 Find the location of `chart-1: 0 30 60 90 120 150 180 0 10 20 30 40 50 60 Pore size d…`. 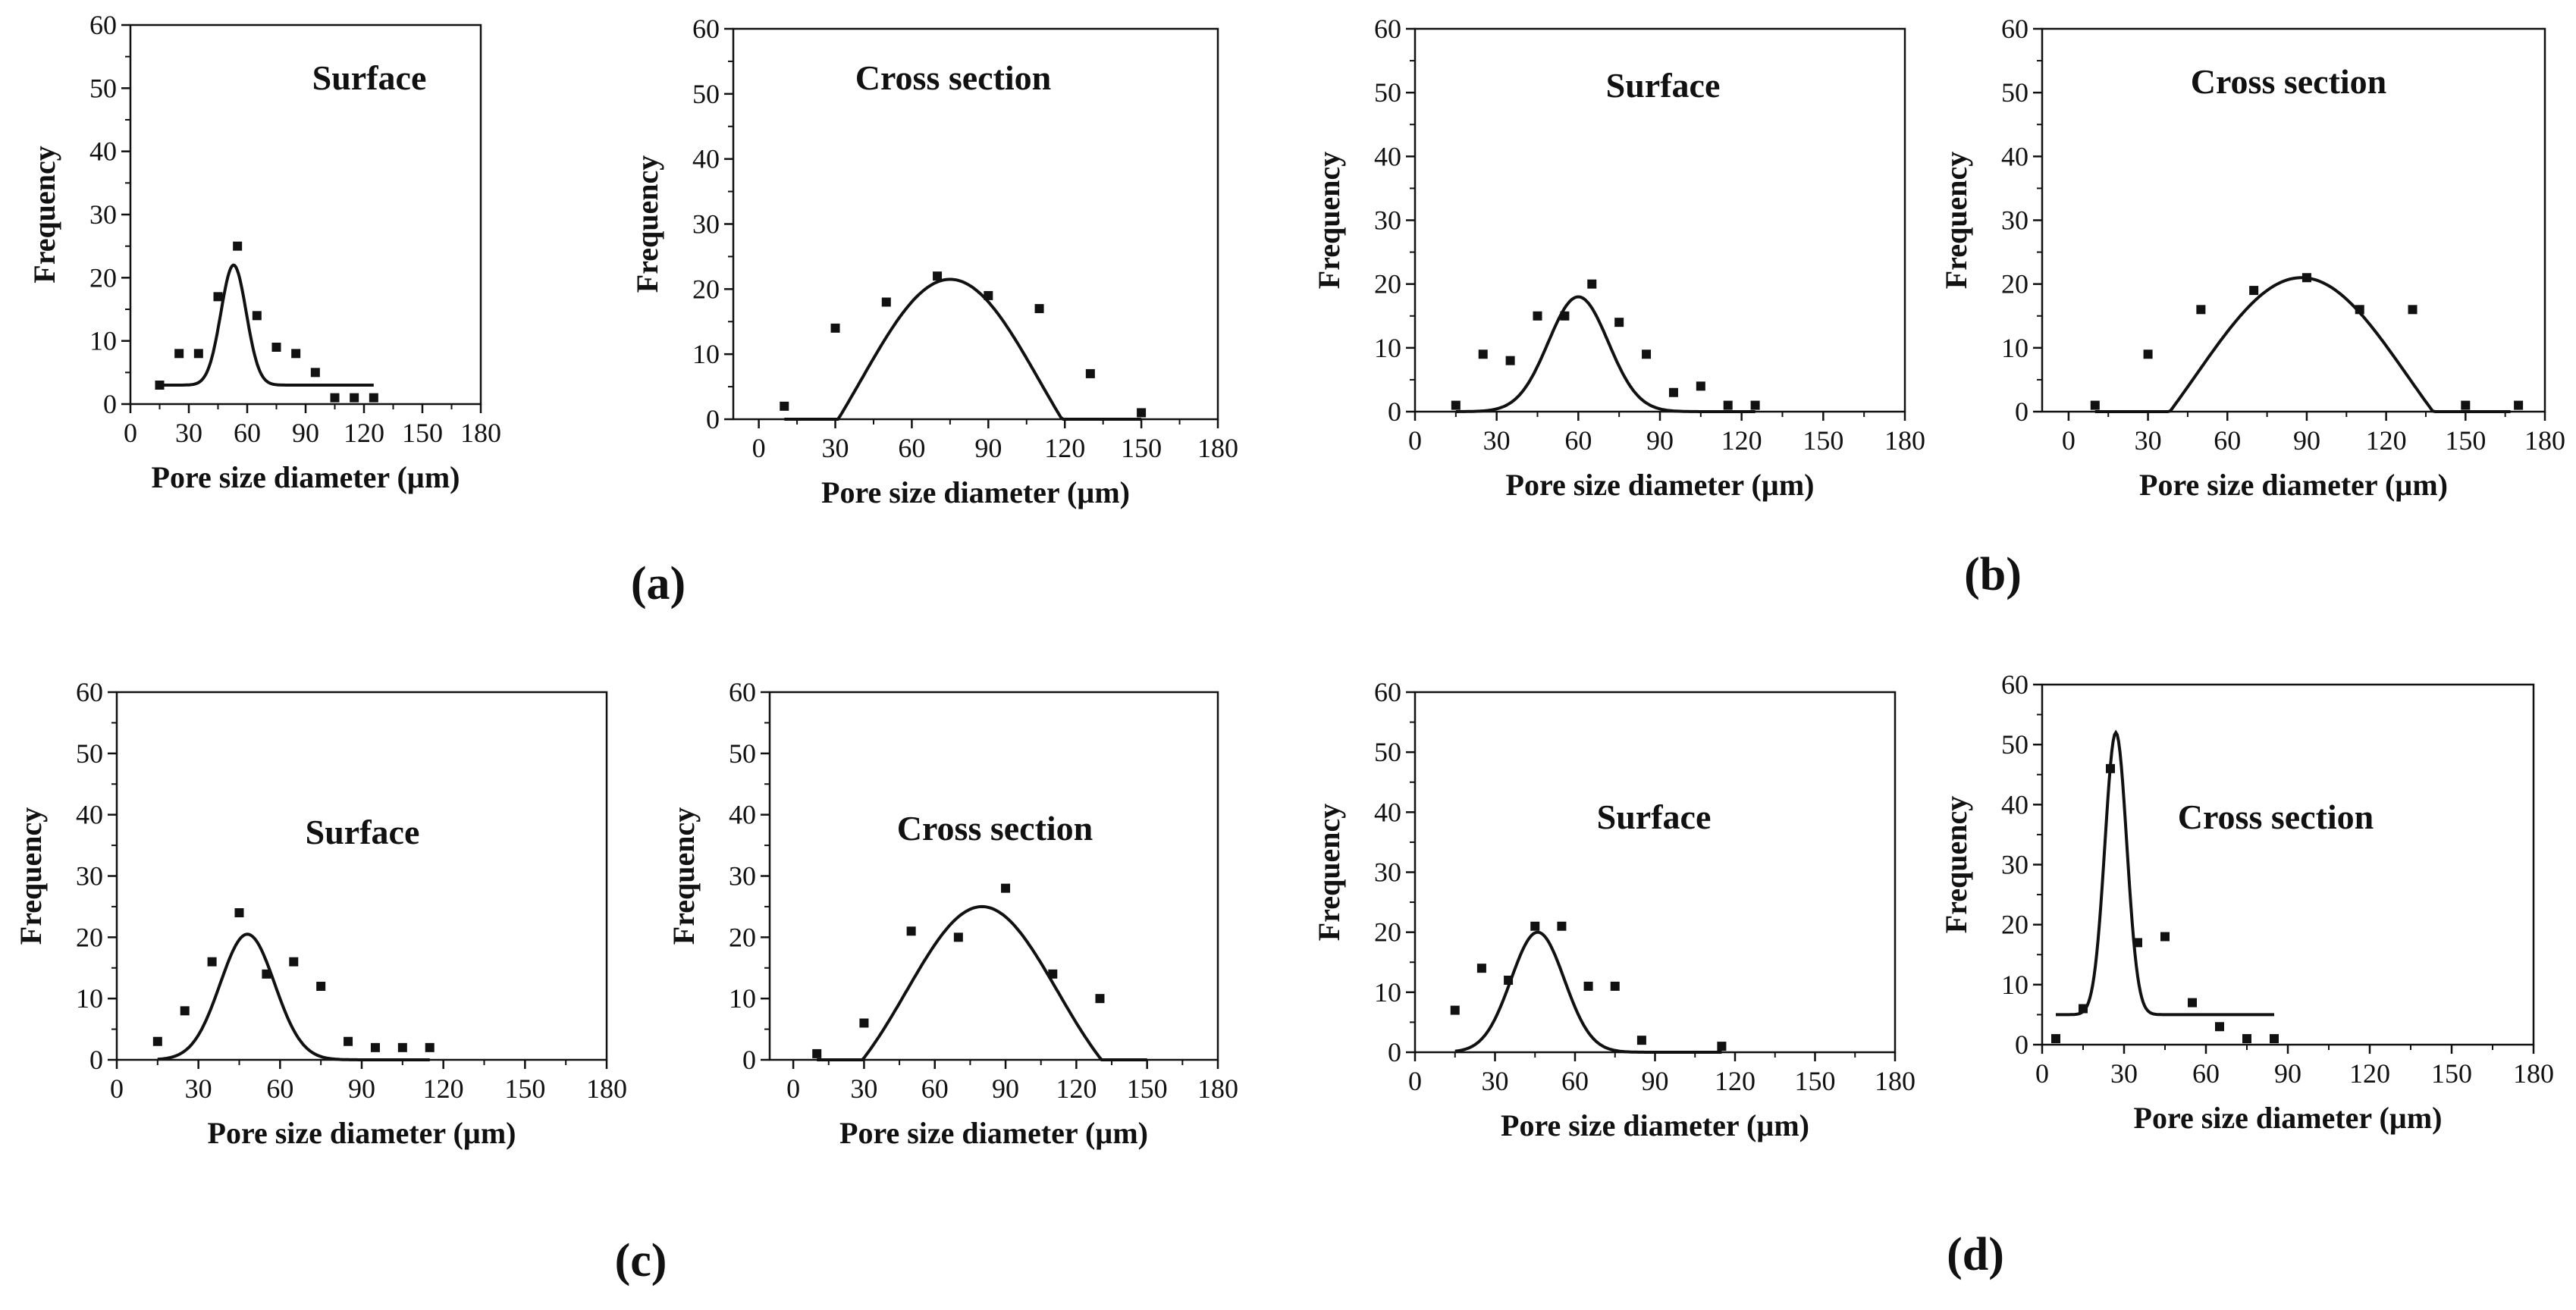

chart-1: 0 30 60 90 120 150 180 0 10 20 30 40 50 60 Pore size d… is located at coordinates (264, 252).